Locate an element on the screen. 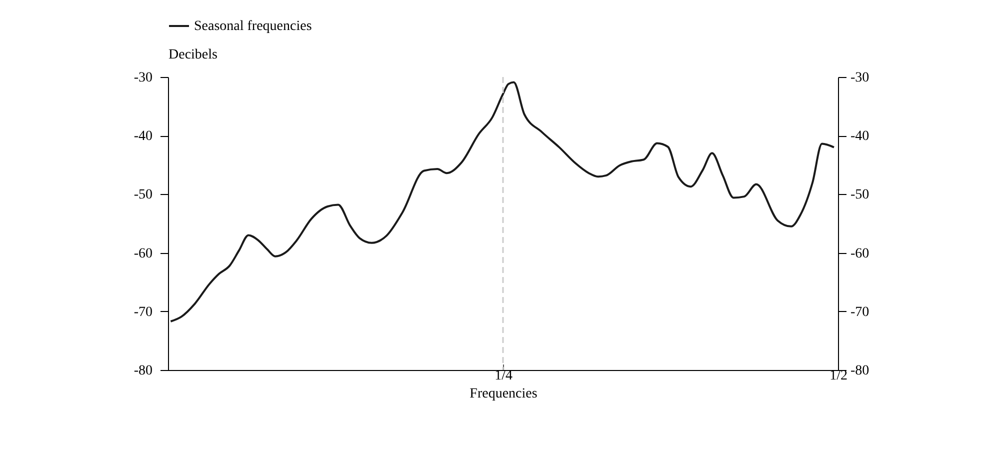  y-tick-label: -80 is located at coordinates (143, 371).